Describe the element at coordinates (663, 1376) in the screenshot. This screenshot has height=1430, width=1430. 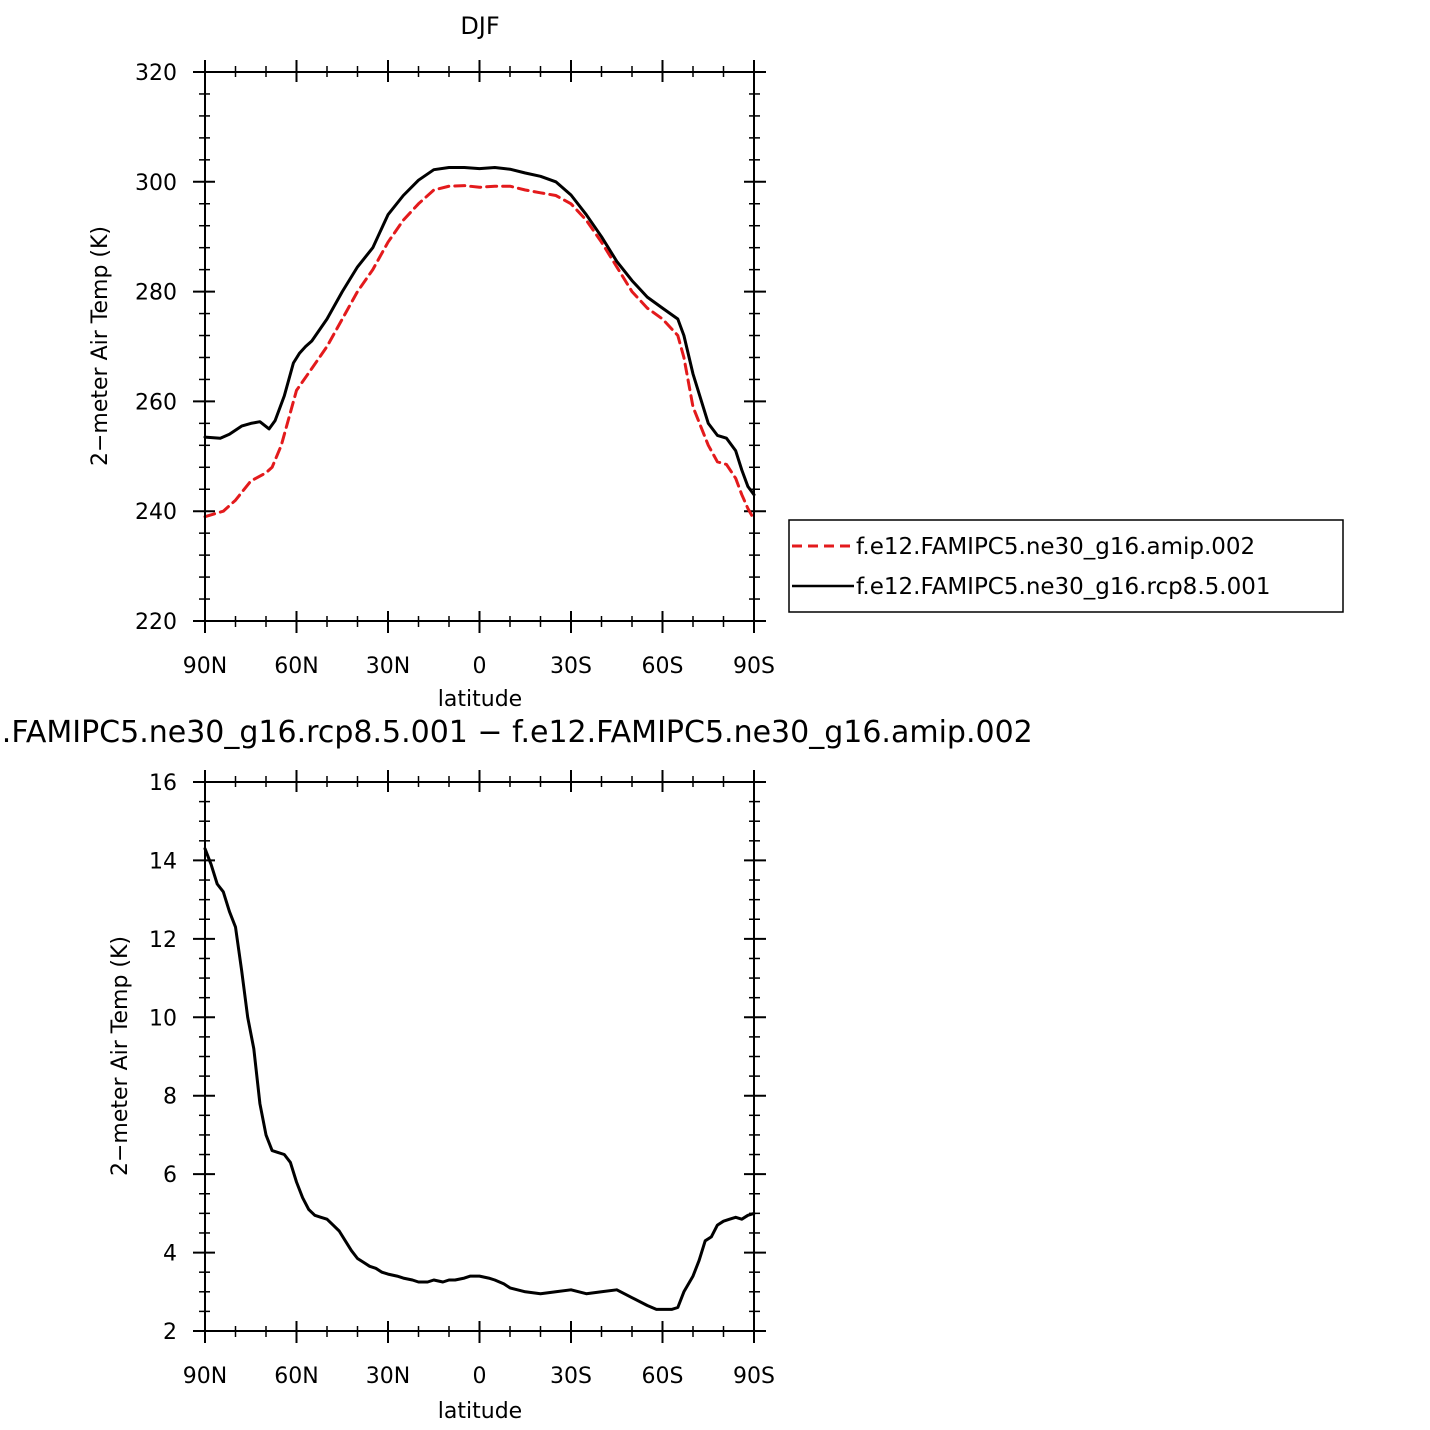
I see `bottom-x-tick-label: 60S` at that location.